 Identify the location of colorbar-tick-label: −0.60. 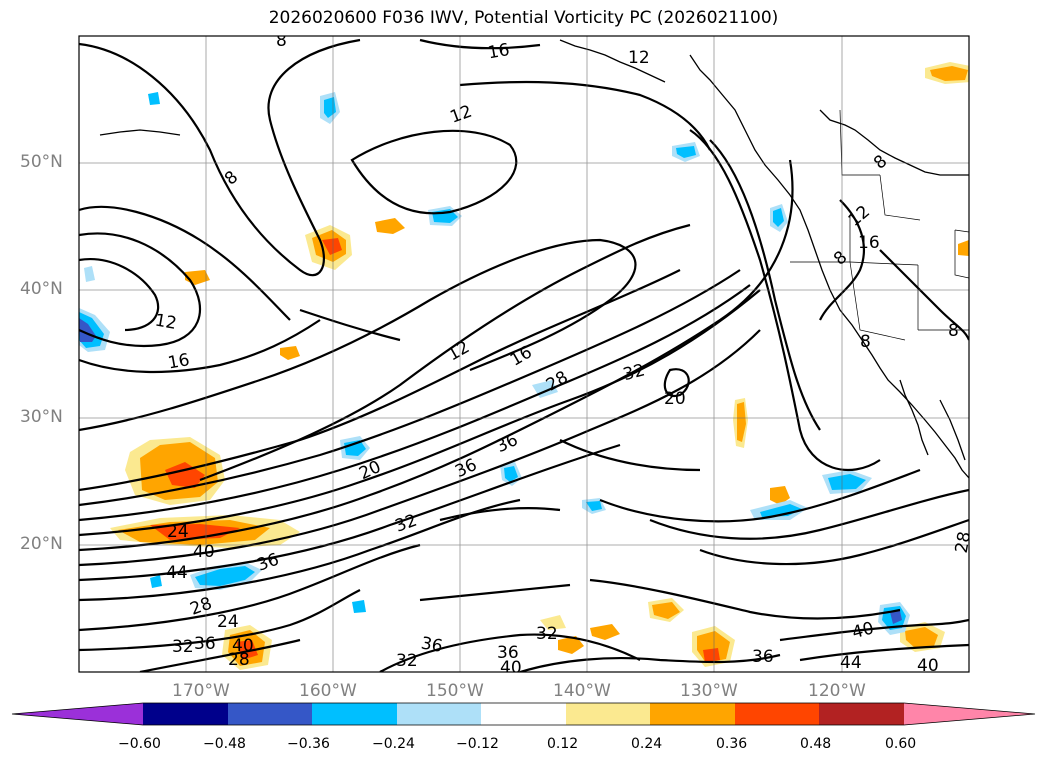
(139, 744).